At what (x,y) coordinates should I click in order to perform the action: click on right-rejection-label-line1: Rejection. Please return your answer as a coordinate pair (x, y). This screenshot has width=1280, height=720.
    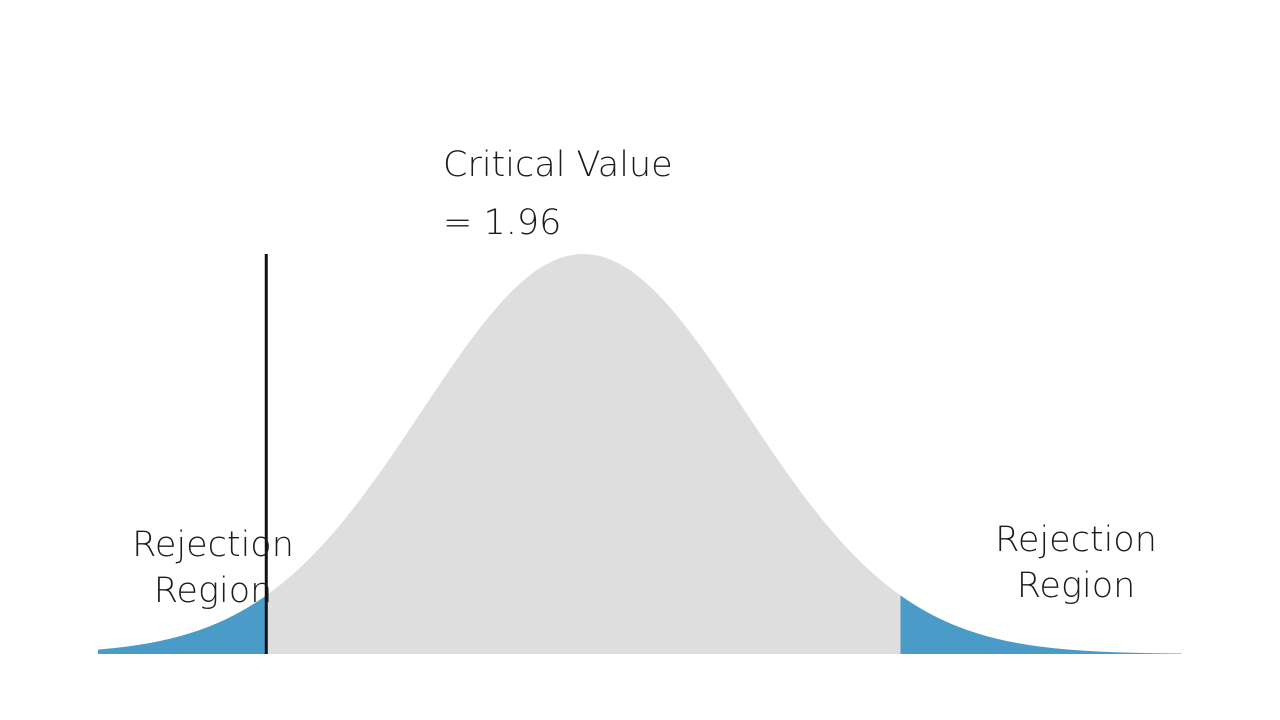
    Looking at the image, I should click on (1076, 540).